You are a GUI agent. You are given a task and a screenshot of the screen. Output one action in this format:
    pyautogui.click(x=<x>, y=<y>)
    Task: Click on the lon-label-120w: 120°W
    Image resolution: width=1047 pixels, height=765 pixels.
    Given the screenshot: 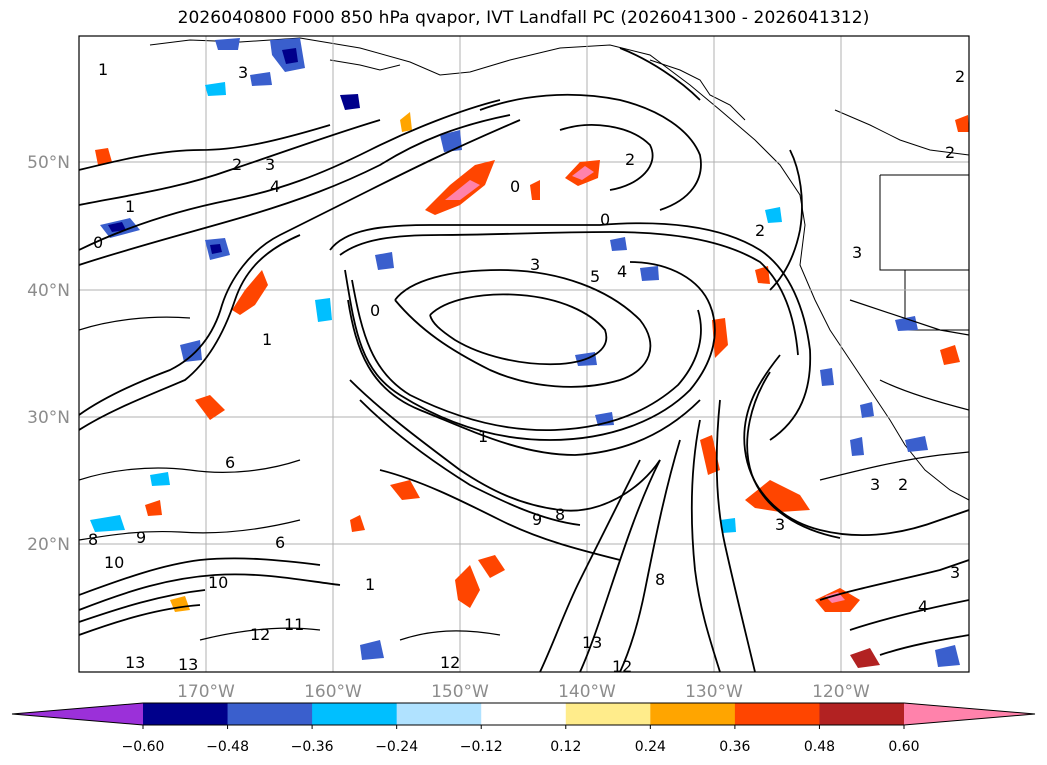 What is the action you would take?
    pyautogui.click(x=841, y=692)
    